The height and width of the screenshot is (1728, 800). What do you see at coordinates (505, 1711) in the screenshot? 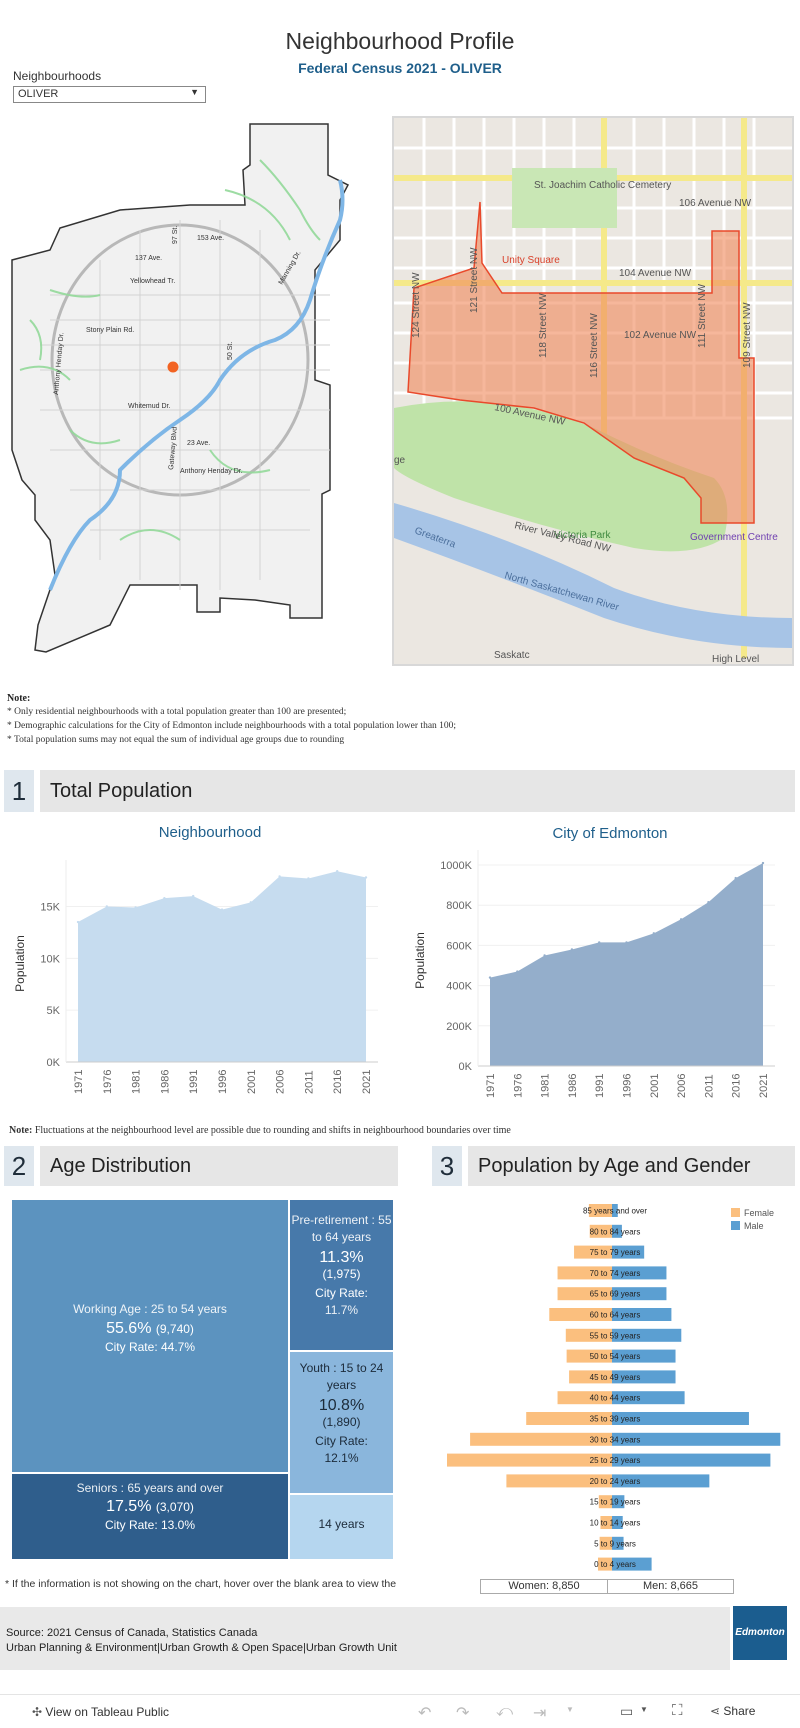
I see `revert-icon: ⤺` at bounding box center [505, 1711].